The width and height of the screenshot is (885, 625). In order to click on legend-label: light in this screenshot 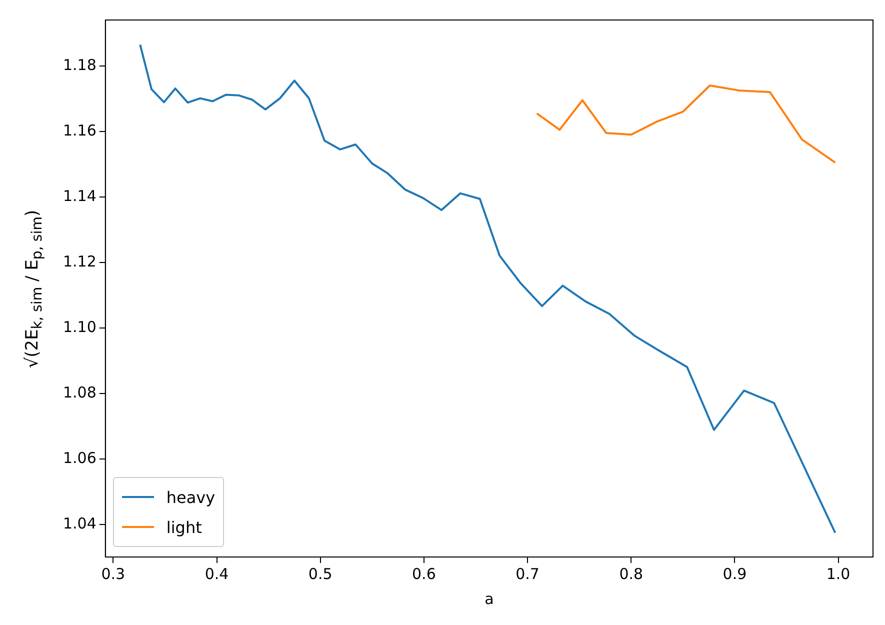, I will do `click(184, 527)`.